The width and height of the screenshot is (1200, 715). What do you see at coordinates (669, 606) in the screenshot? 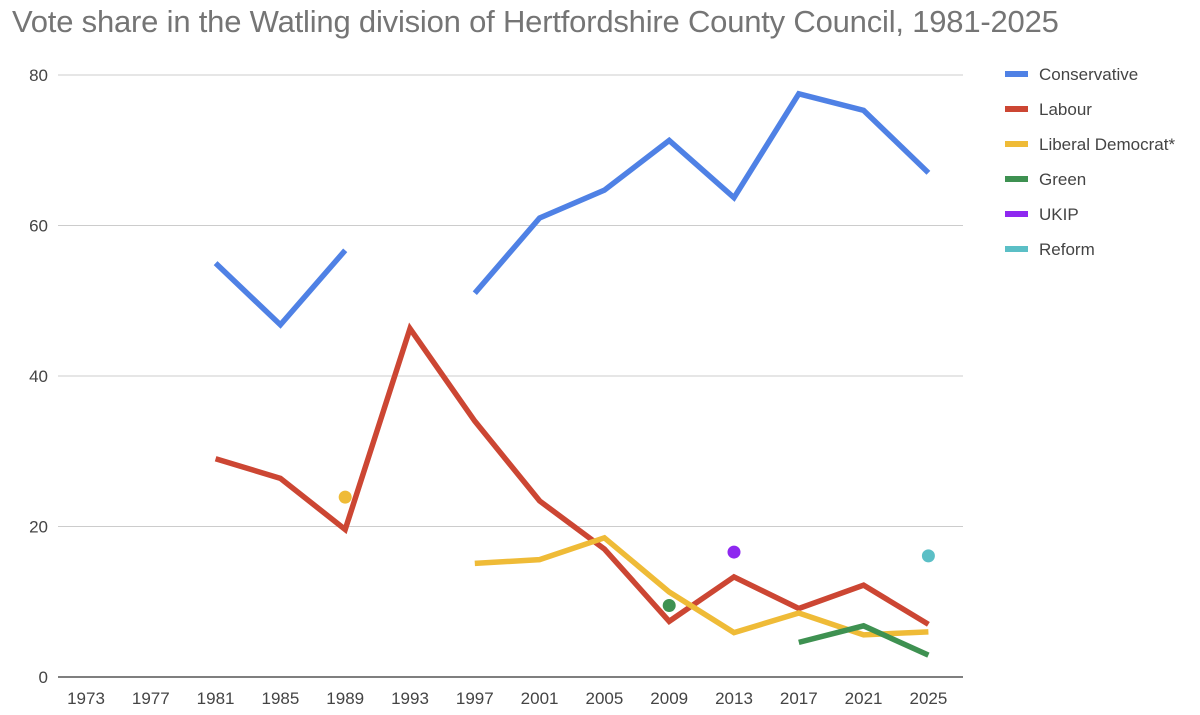
I see `green-point` at bounding box center [669, 606].